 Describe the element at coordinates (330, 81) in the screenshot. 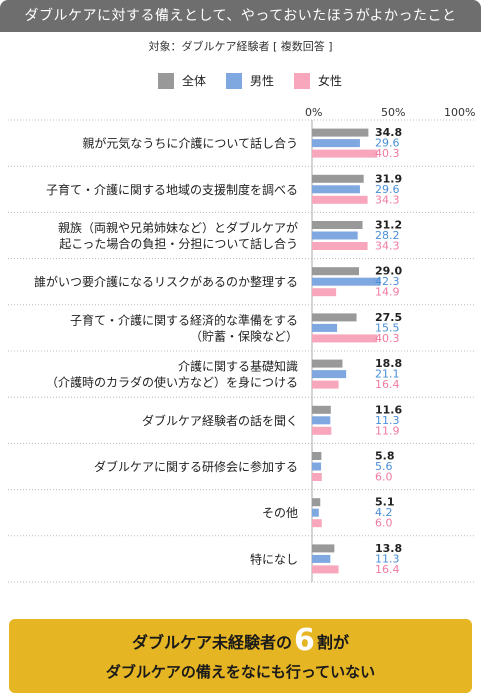

I see `legend-label-female: 女性` at that location.